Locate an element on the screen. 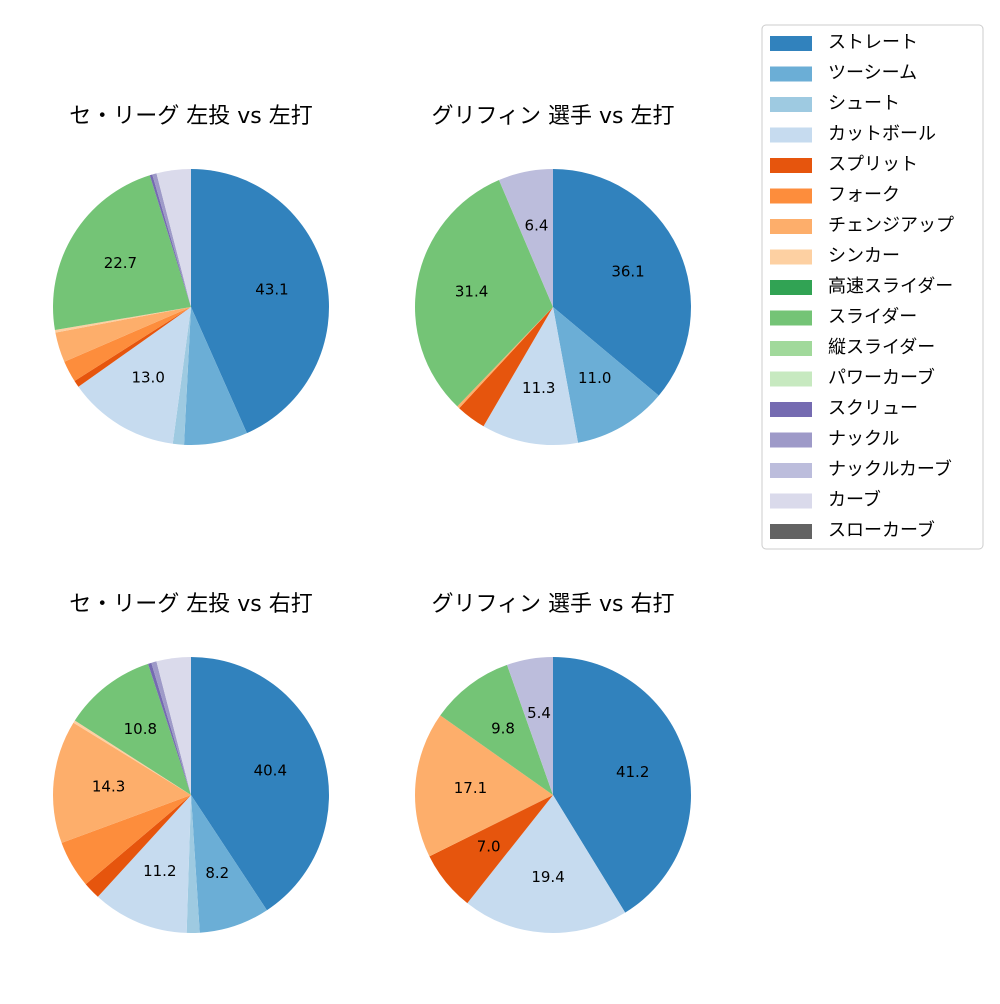 This screenshot has width=1000, height=1004. slice-label: 5.4 is located at coordinates (539, 713).